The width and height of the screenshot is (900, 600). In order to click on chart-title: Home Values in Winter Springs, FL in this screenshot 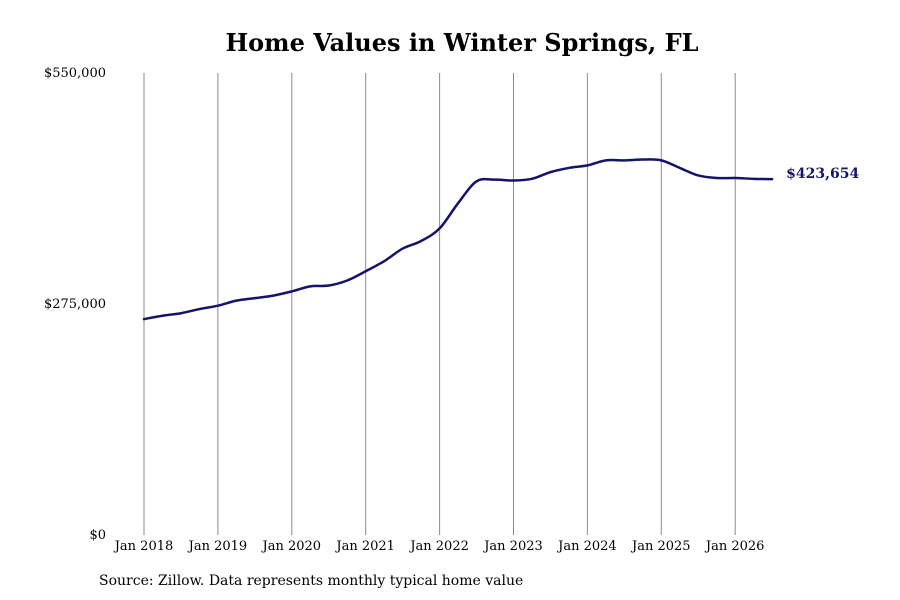, I will do `click(462, 42)`.